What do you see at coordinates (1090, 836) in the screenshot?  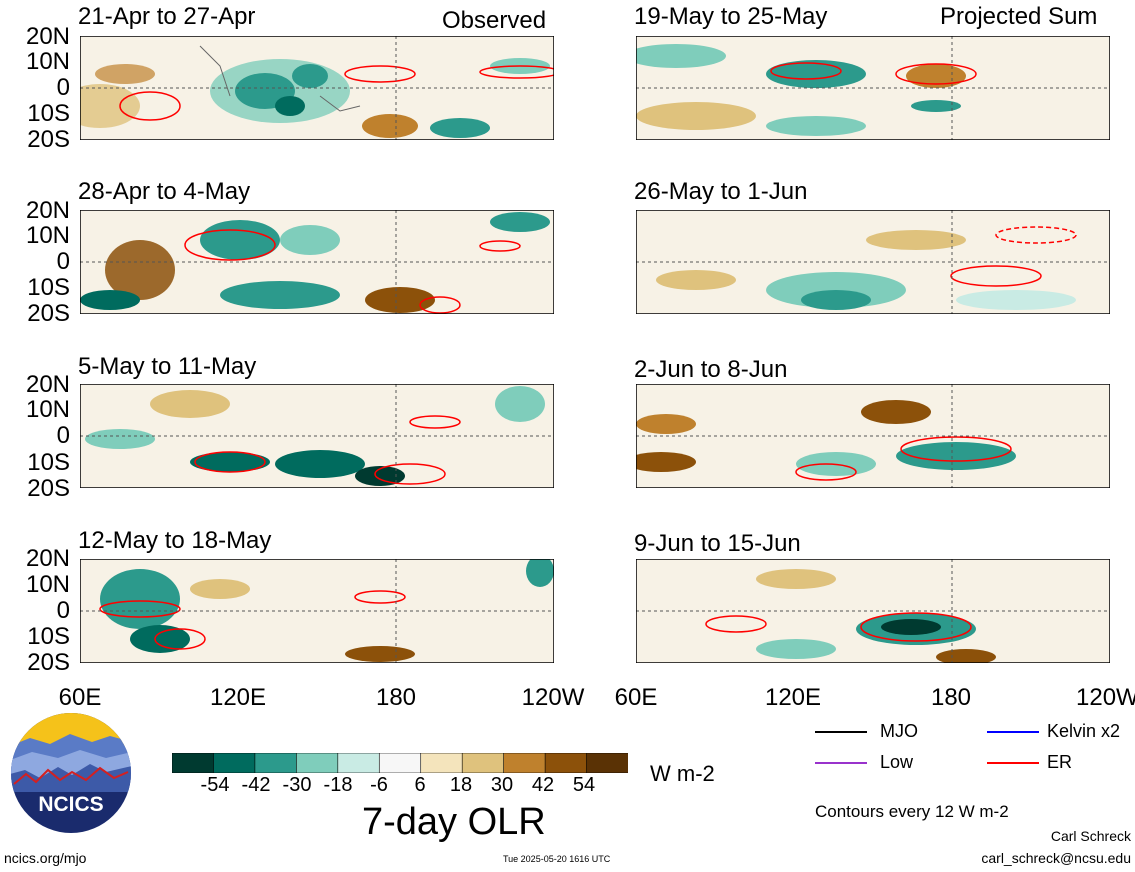 I see `footer-author: Carl Schreck` at bounding box center [1090, 836].